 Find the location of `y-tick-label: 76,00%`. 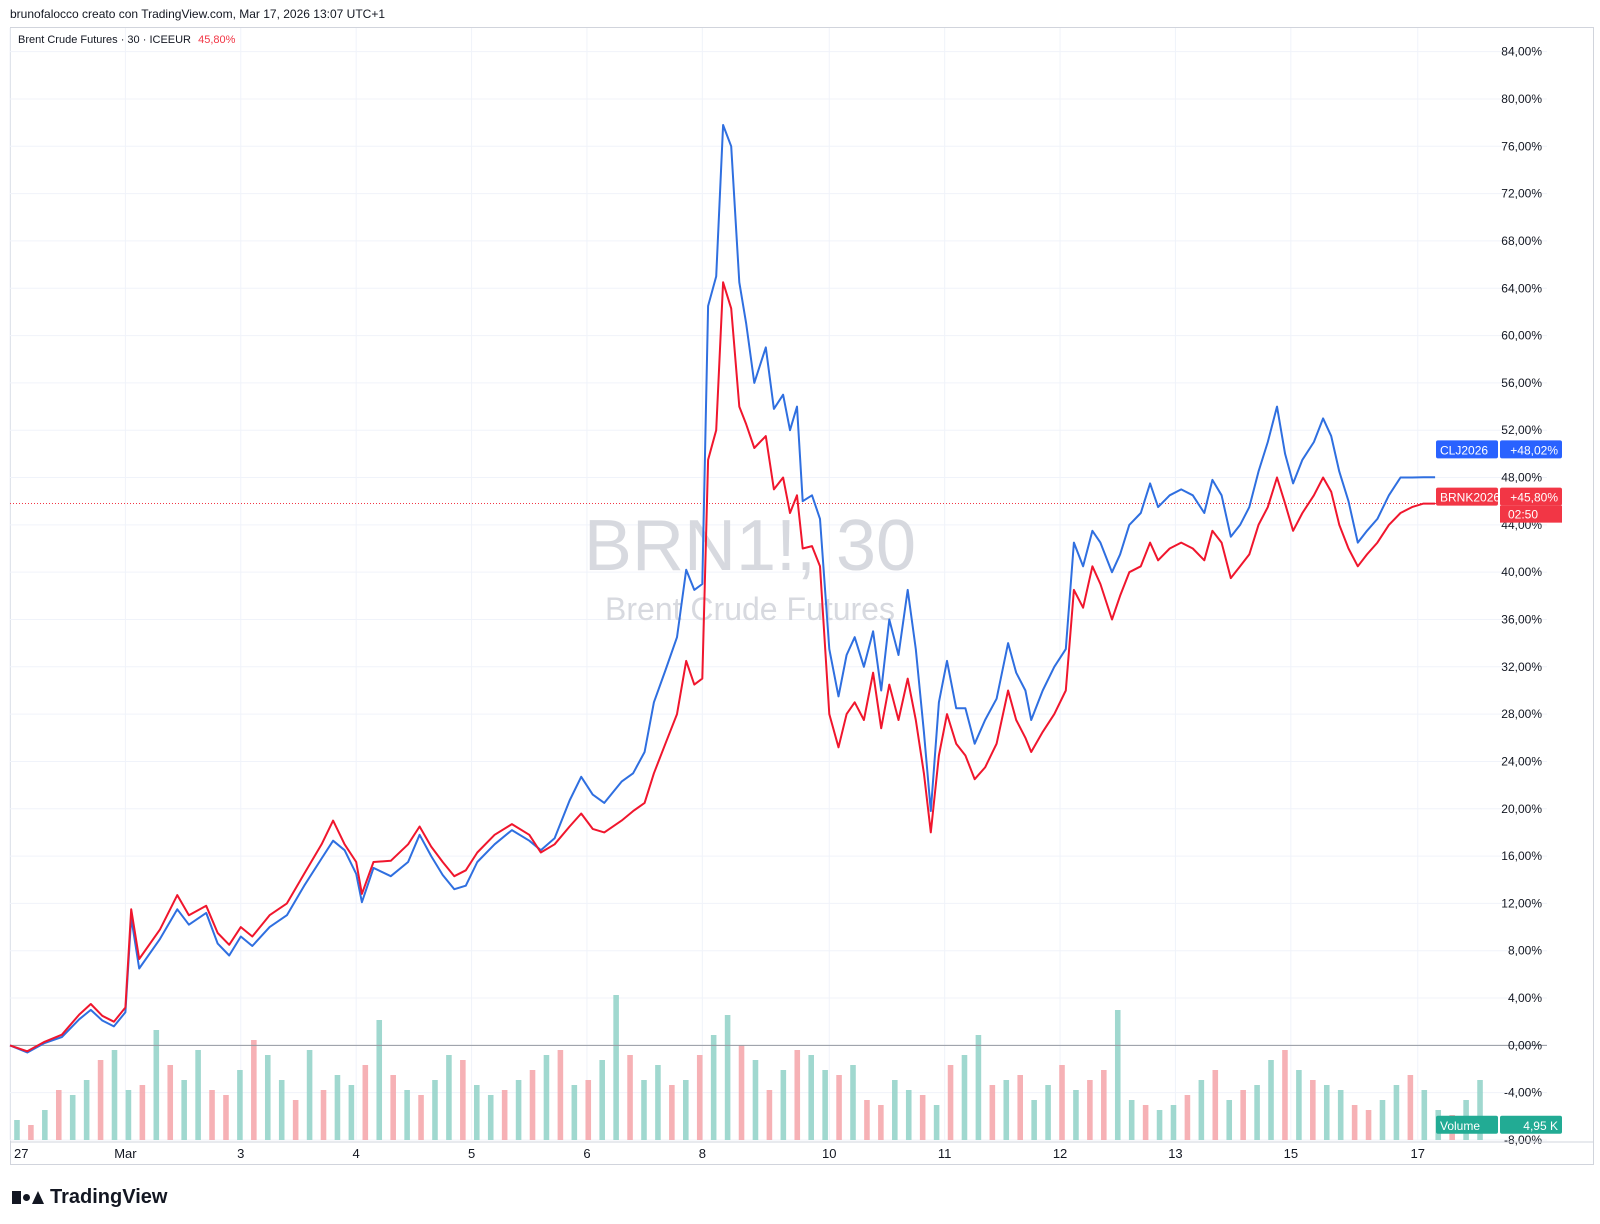

y-tick-label: 76,00% is located at coordinates (1521, 146).